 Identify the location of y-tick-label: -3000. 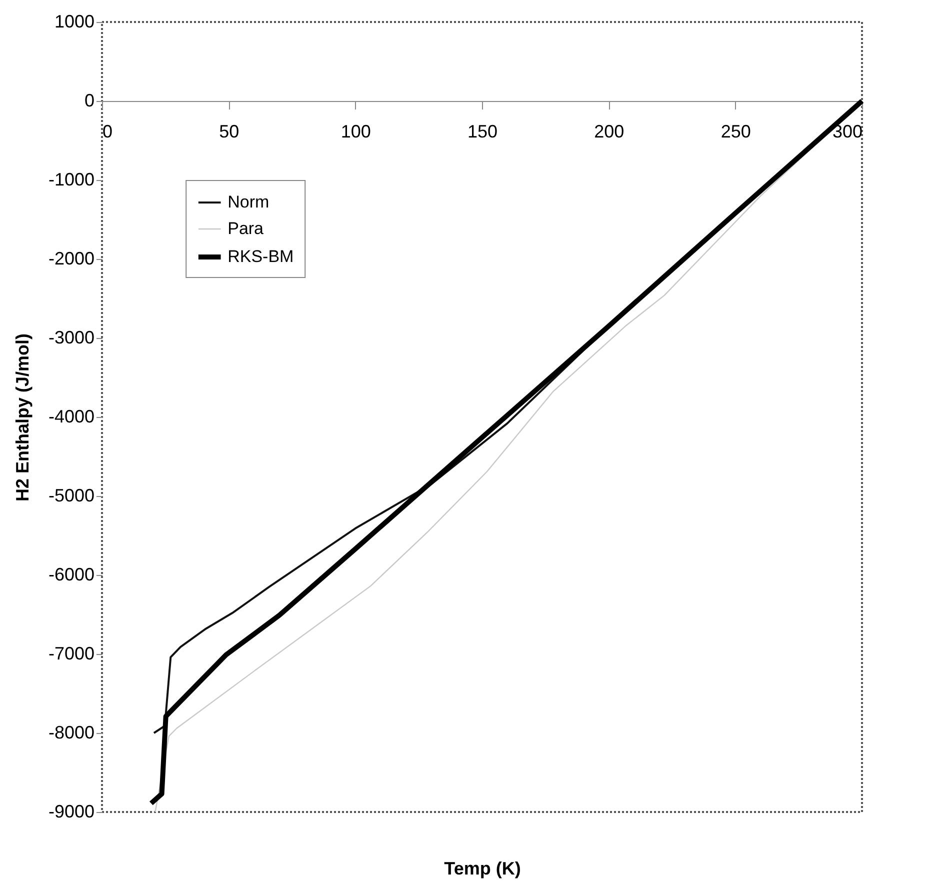
(71, 338).